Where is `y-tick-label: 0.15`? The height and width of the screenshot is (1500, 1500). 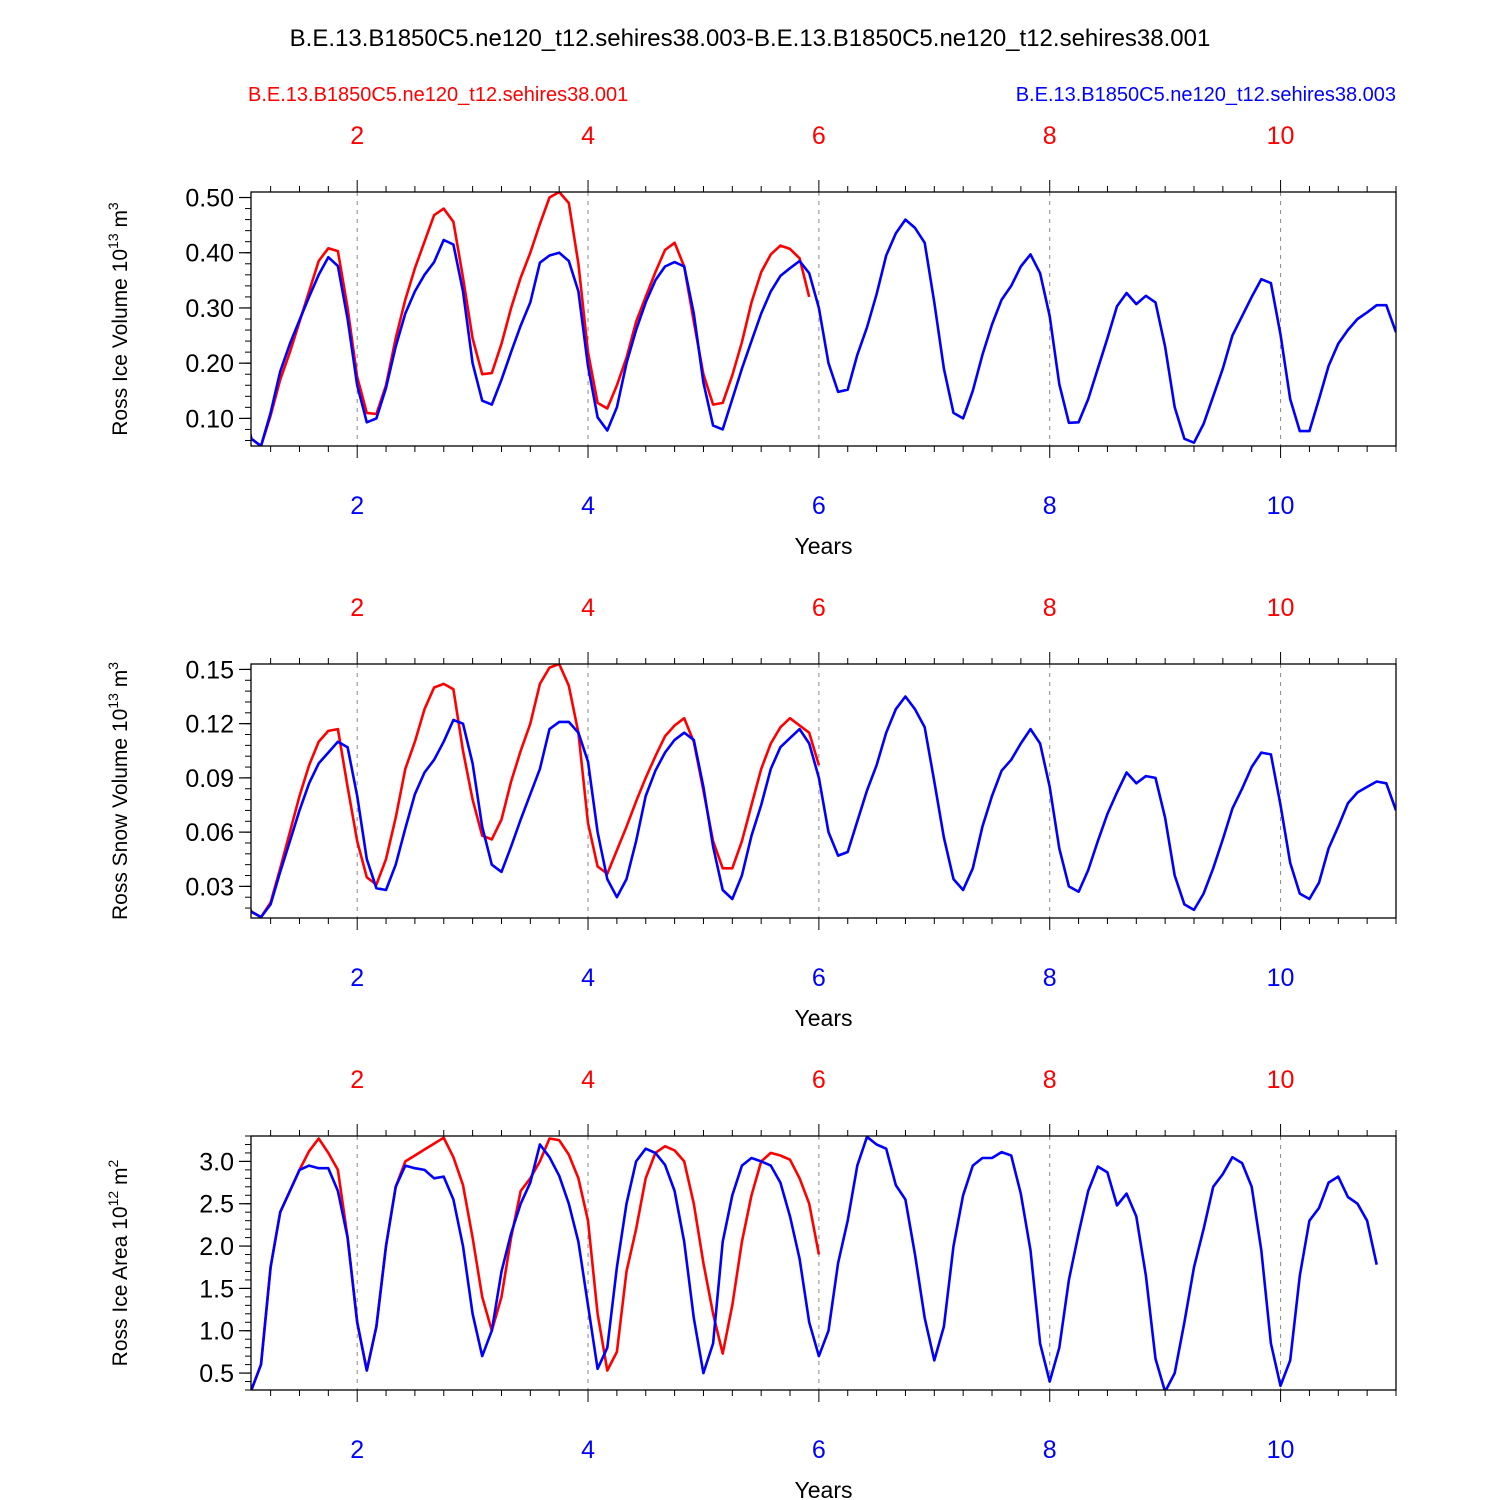
y-tick-label: 0.15 is located at coordinates (209, 670).